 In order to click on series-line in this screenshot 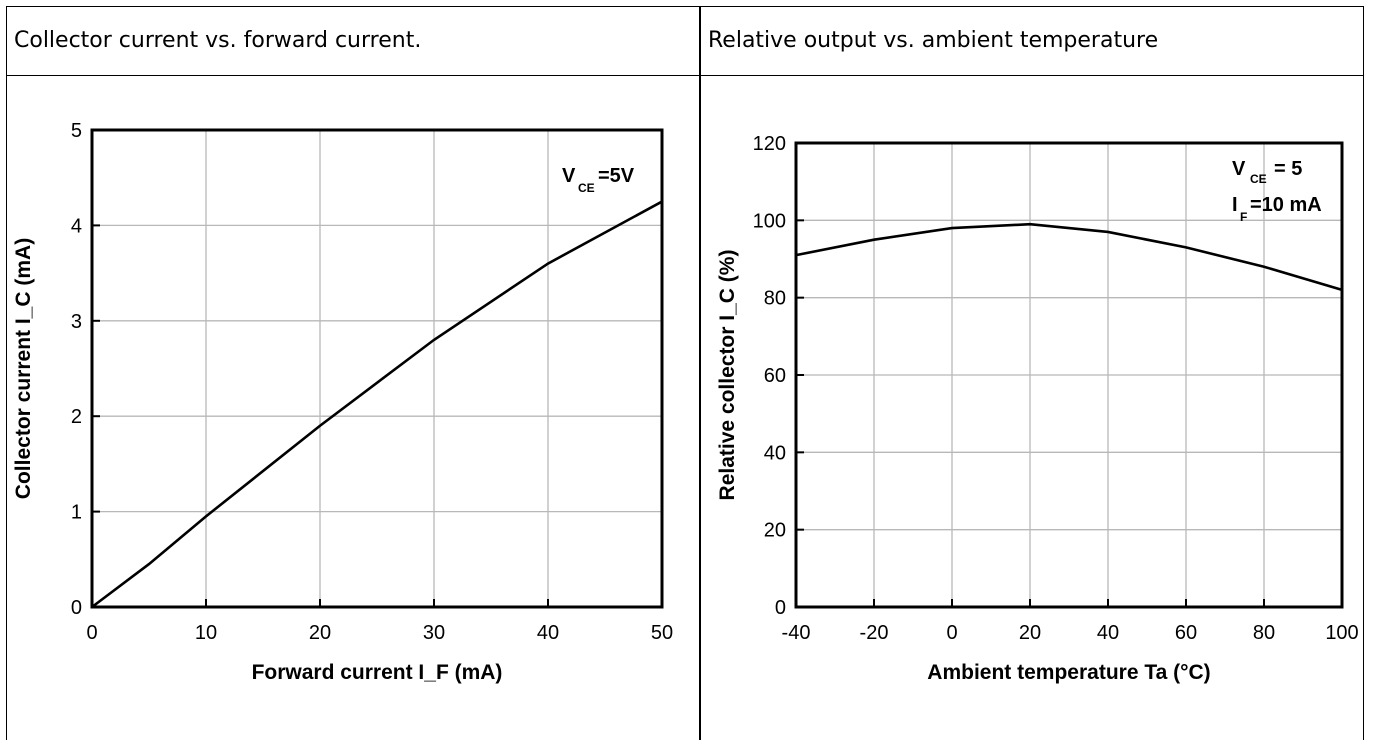, I will do `click(1069, 257)`.